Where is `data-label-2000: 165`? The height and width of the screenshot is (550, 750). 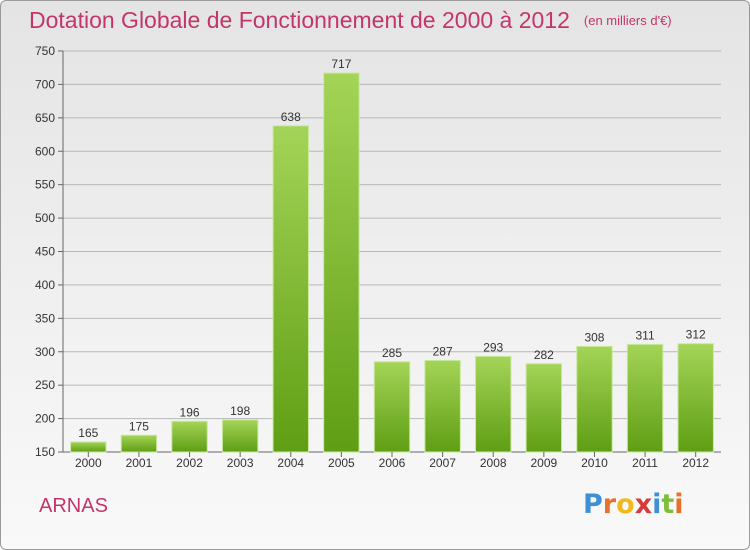 data-label-2000: 165 is located at coordinates (88, 433).